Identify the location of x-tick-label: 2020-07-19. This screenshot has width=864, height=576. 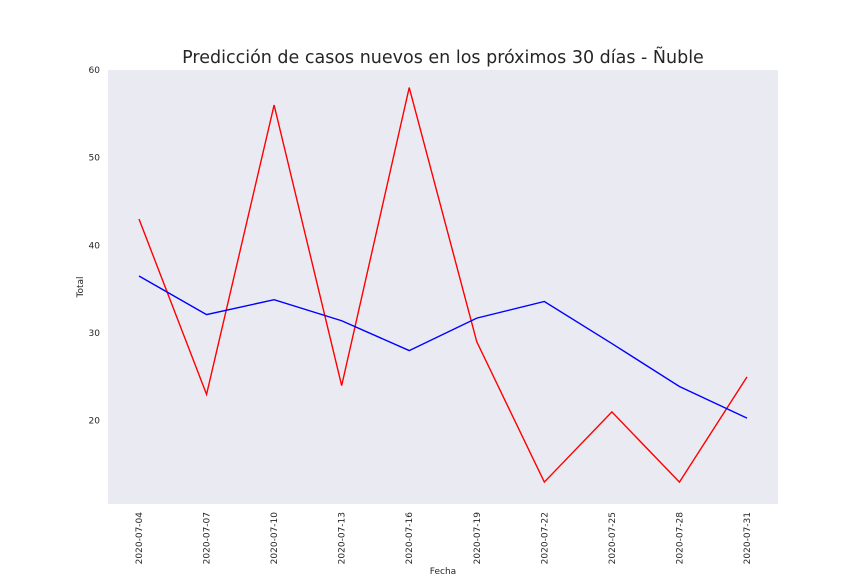
(478, 538).